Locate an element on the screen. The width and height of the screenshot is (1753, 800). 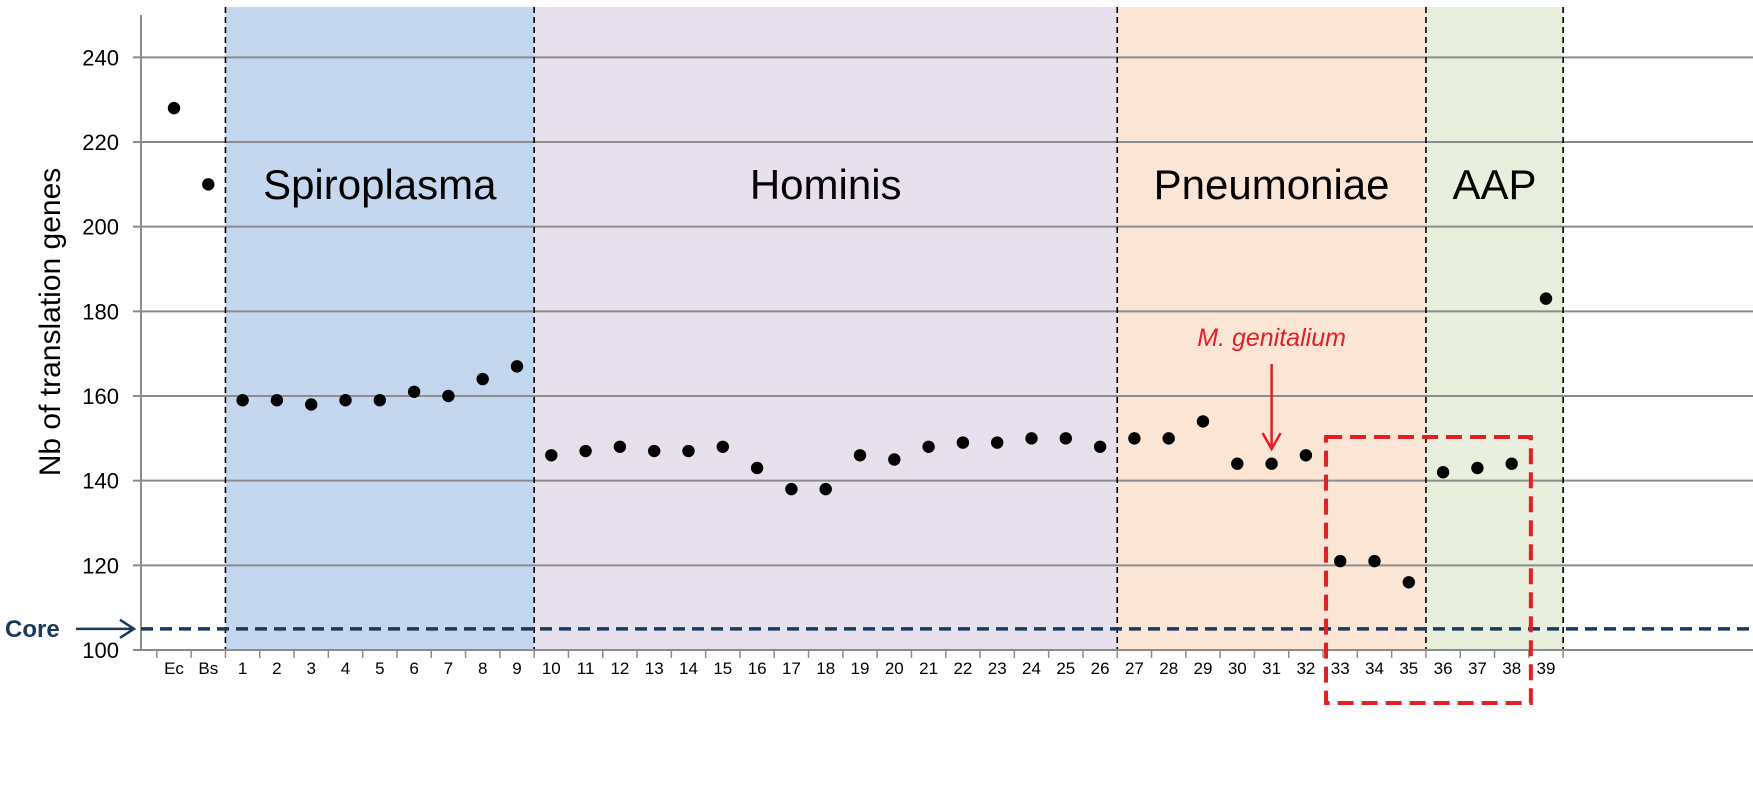
y-axis-label: Nb of translation genes is located at coordinates (50, 322).